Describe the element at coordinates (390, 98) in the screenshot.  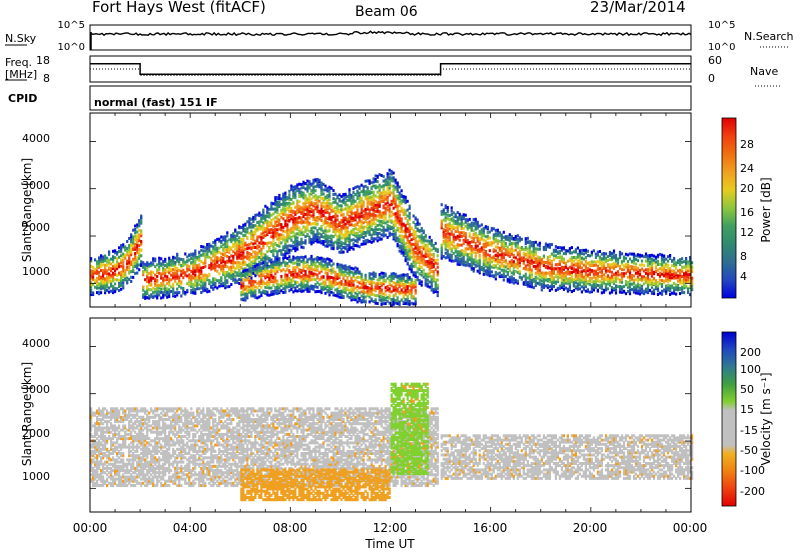
I see `cpid-panel-frame` at that location.